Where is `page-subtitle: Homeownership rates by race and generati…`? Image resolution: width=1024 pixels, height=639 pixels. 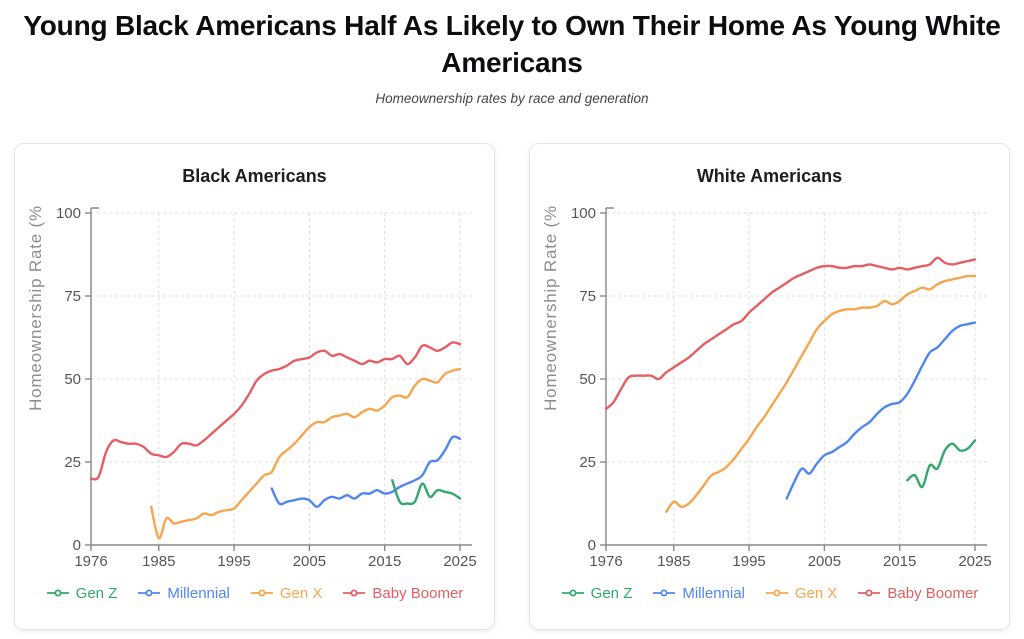 page-subtitle: Homeownership rates by race and generati… is located at coordinates (512, 98).